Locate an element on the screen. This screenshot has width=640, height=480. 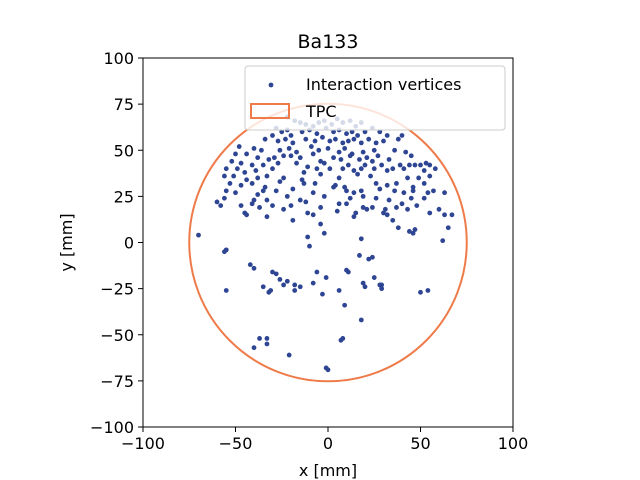
x-tick-label: −50 is located at coordinates (236, 443).